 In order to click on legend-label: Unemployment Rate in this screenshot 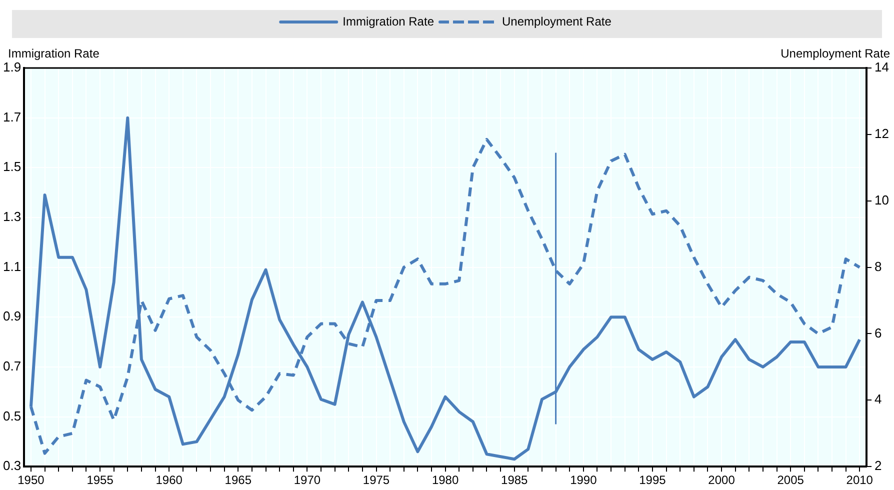, I will do `click(557, 21)`.